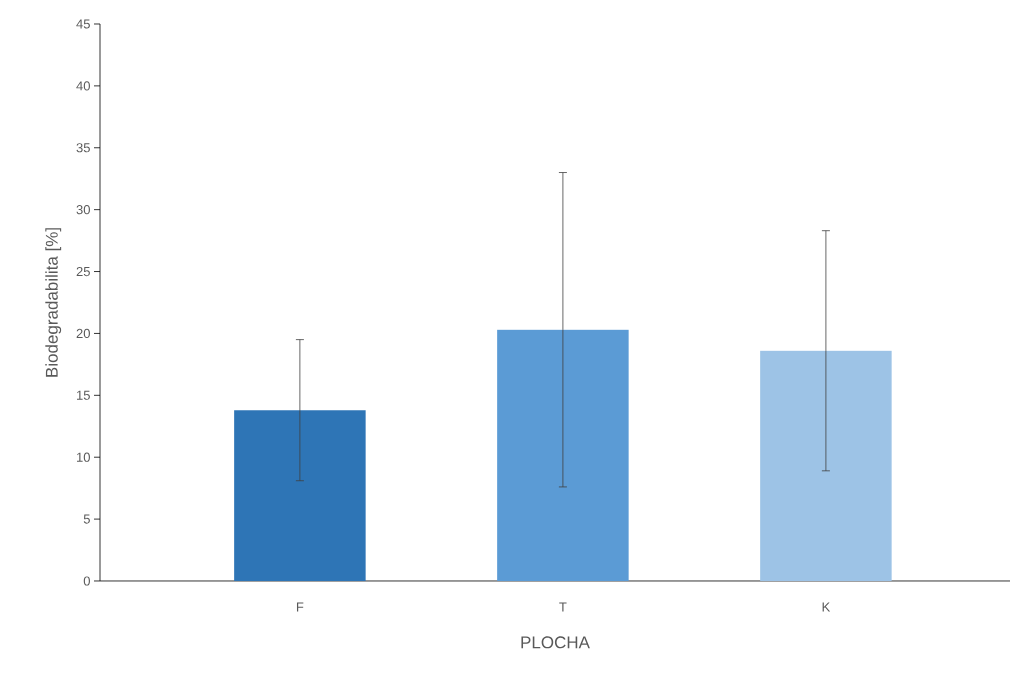  I want to click on y-tick-label: 30, so click(83, 210).